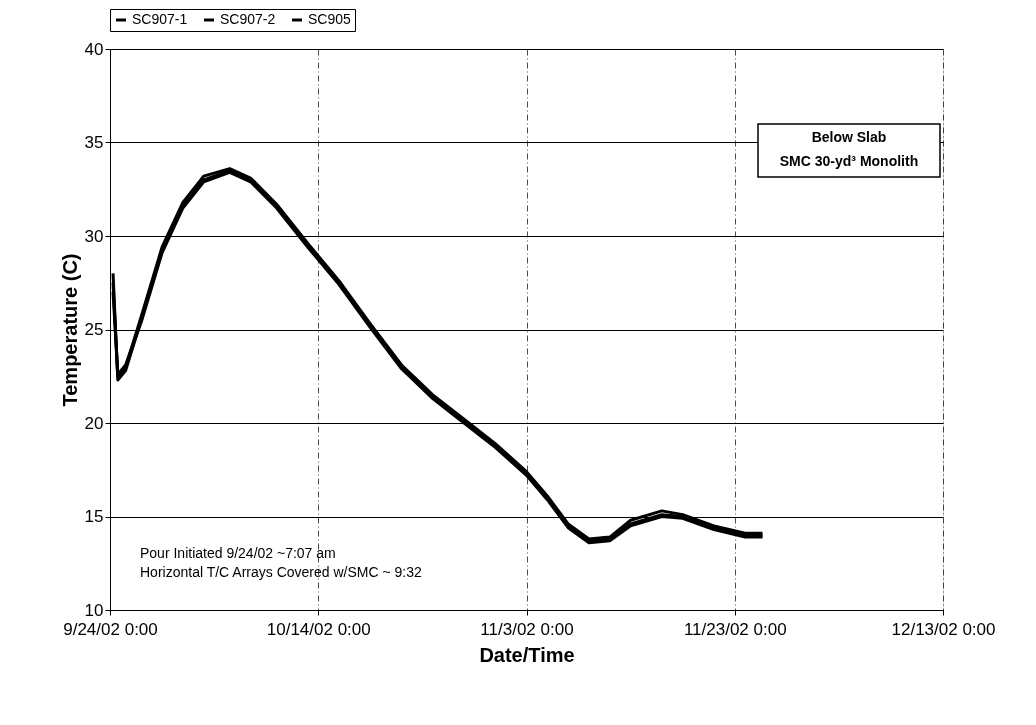 This screenshot has height=725, width=1036. Describe the element at coordinates (94, 329) in the screenshot. I see `y-tick-label: 25` at that location.